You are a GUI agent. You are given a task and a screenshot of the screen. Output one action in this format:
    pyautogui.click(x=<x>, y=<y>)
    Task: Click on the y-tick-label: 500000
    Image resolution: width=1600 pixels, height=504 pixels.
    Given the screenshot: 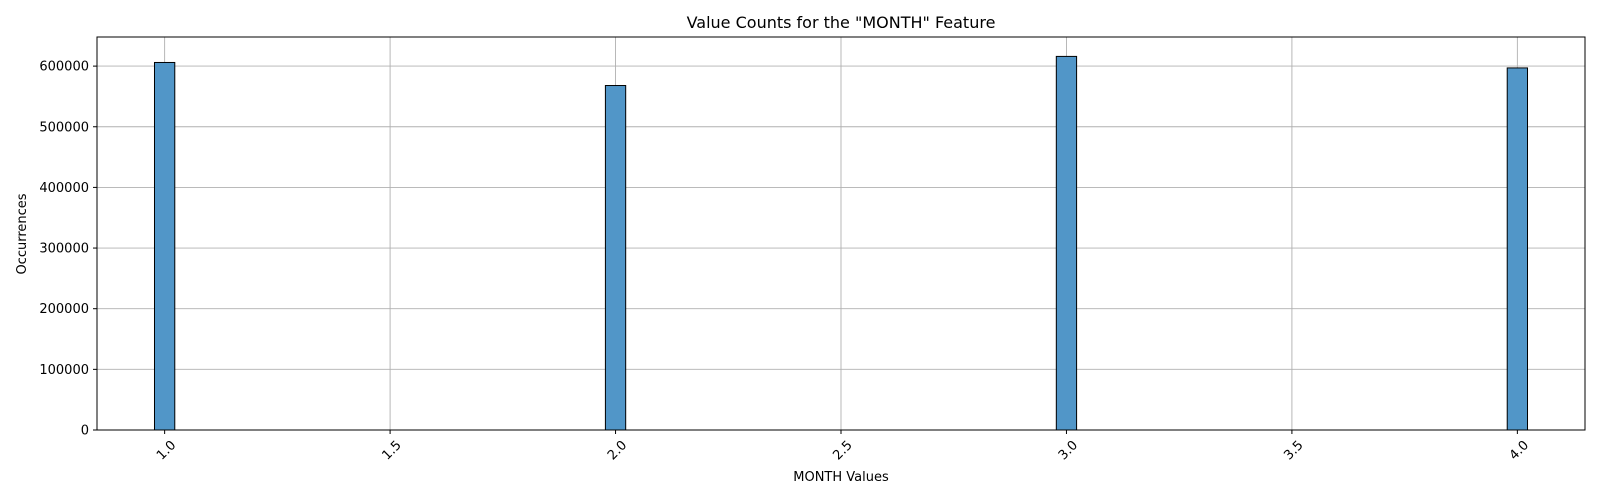 What is the action you would take?
    pyautogui.click(x=64, y=127)
    